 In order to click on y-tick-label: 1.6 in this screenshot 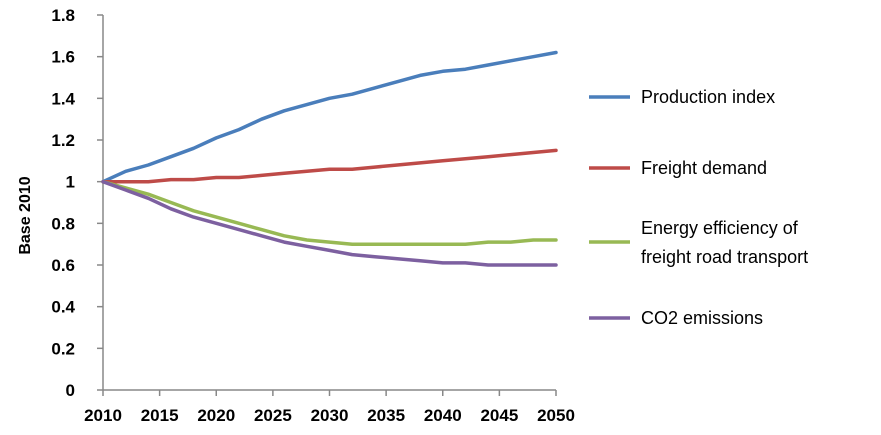, I will do `click(63, 57)`.